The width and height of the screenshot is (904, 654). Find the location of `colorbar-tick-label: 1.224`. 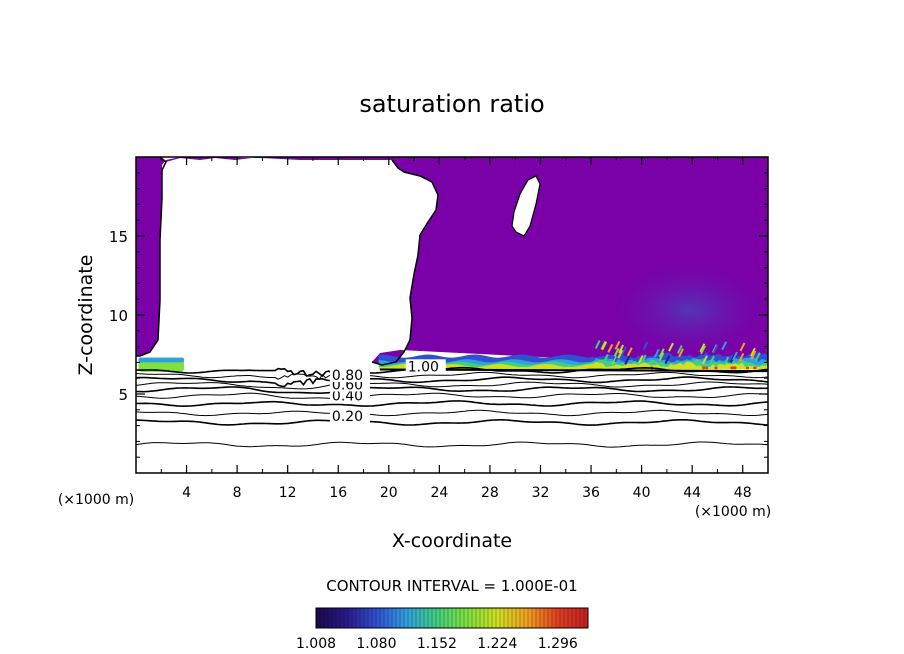

colorbar-tick-label: 1.224 is located at coordinates (497, 644).